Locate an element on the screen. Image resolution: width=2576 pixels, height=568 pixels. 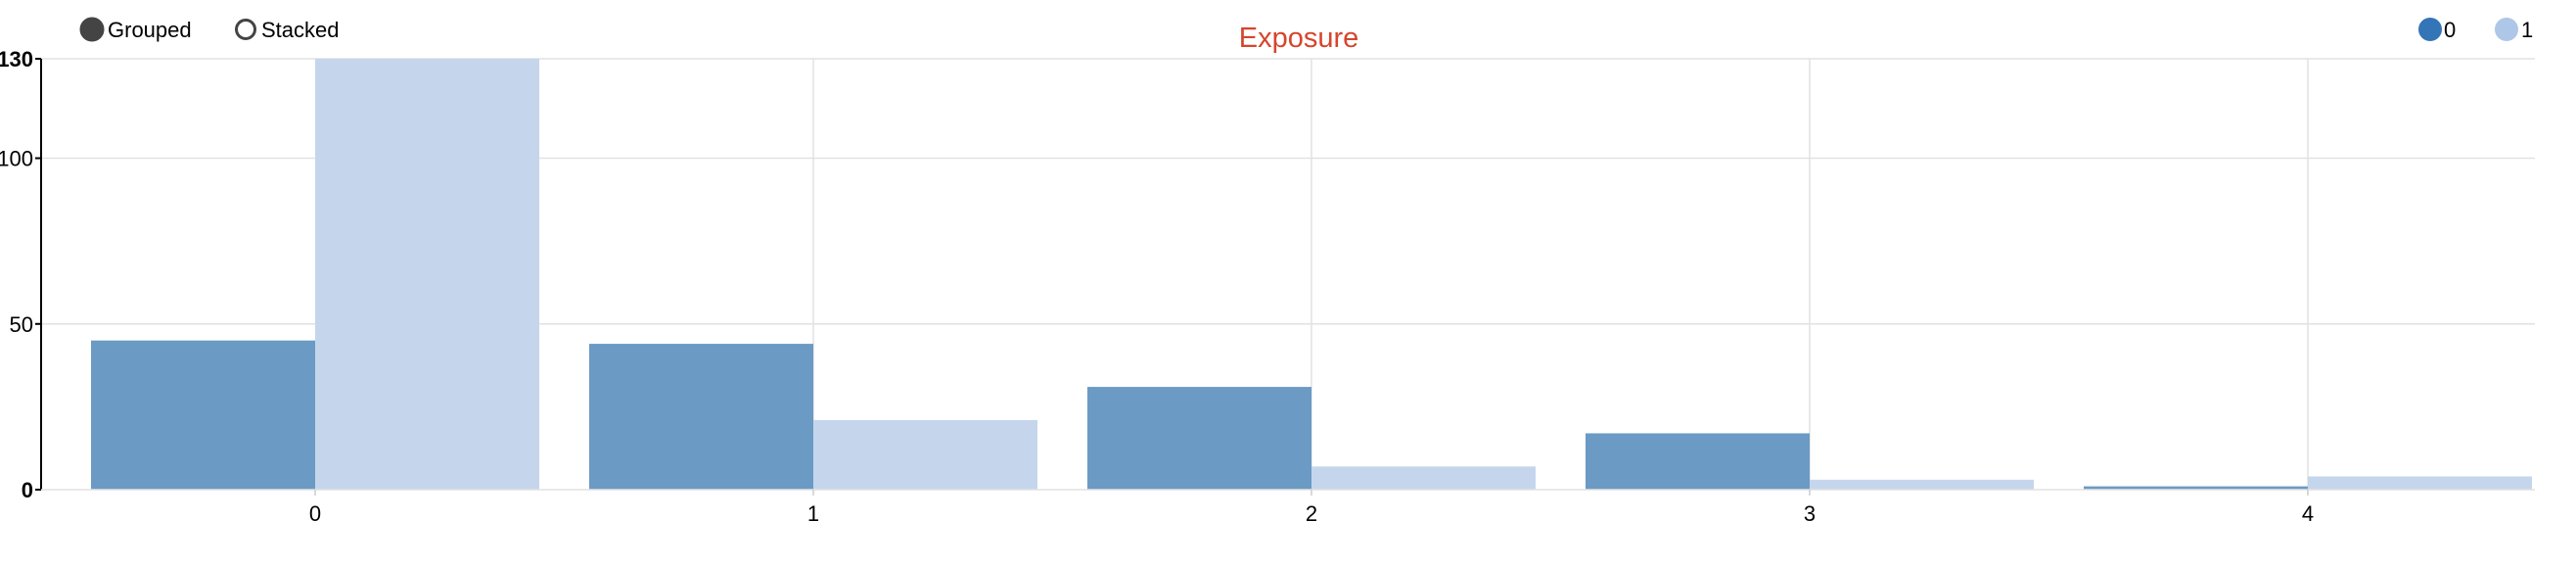
stacked-radio: Stacked is located at coordinates (287, 30).